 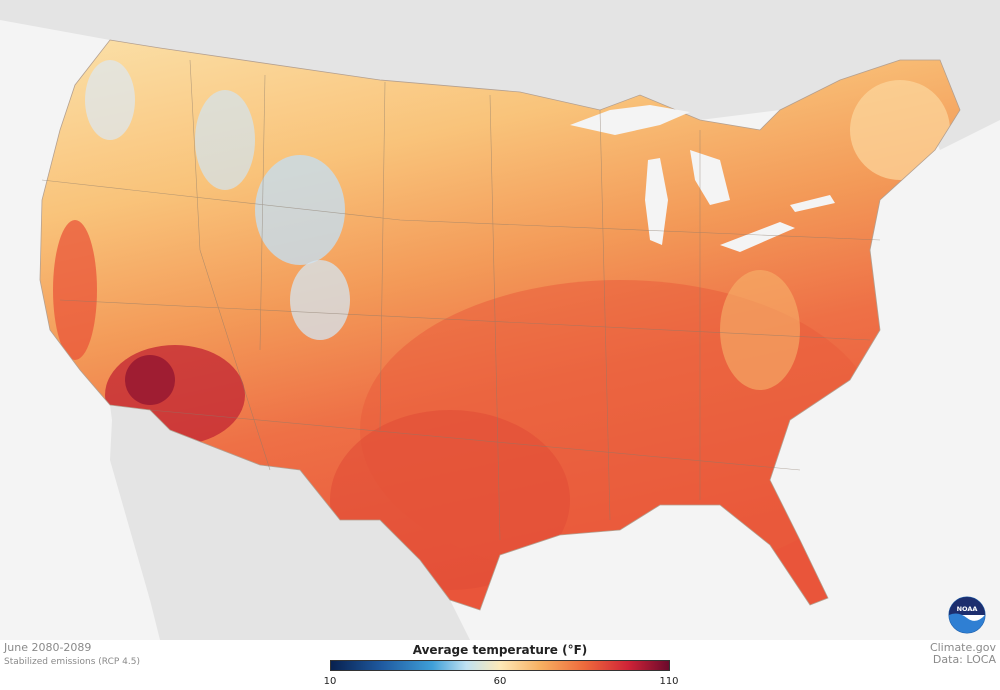 What do you see at coordinates (669, 681) in the screenshot?
I see `legend-max-label: 110` at bounding box center [669, 681].